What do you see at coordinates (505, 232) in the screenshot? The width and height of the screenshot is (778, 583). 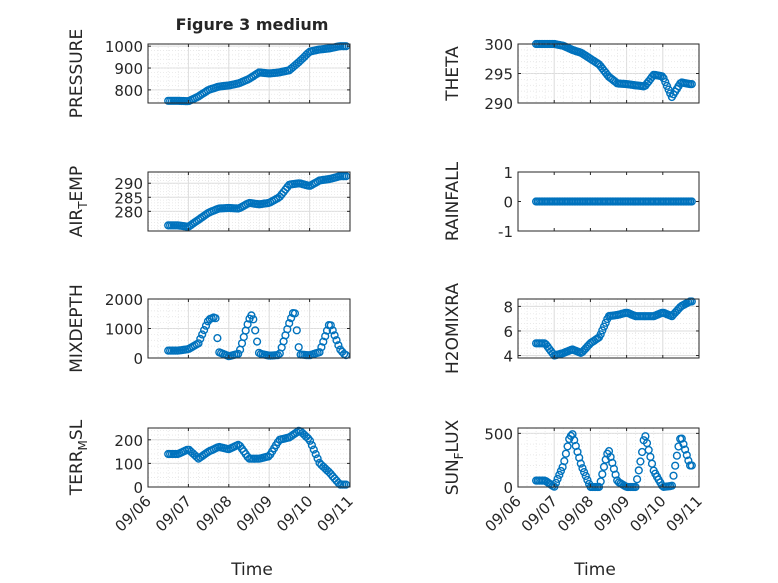 I see `y-tick-label: -1` at bounding box center [505, 232].